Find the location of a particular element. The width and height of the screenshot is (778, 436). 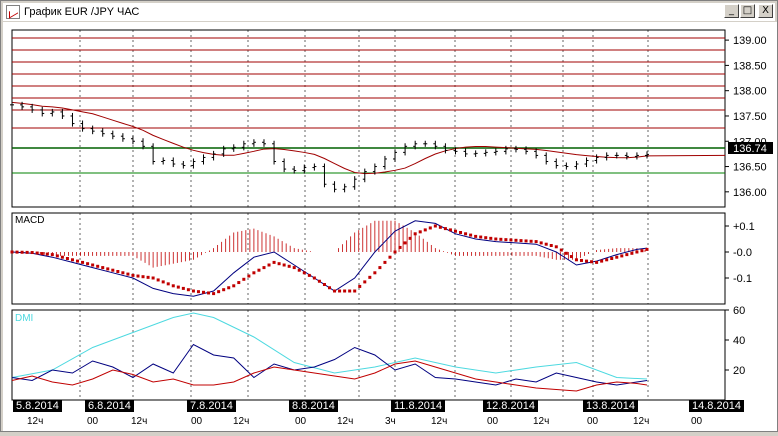

macd-axis: +0.1 -0.0 -0.1 is located at coordinates (740, 253).